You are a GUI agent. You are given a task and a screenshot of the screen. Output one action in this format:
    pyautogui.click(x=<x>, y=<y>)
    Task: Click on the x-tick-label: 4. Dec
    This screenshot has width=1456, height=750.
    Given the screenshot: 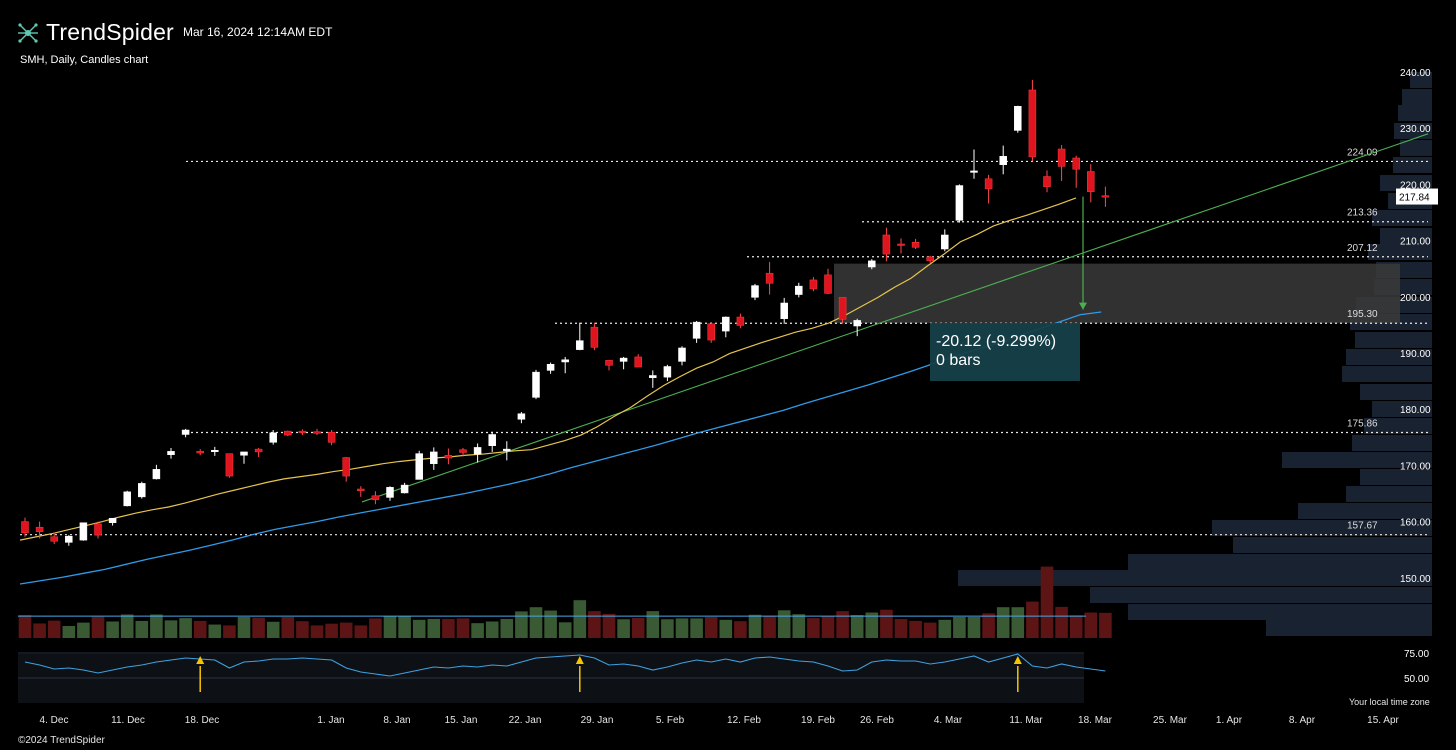 What is the action you would take?
    pyautogui.click(x=54, y=720)
    